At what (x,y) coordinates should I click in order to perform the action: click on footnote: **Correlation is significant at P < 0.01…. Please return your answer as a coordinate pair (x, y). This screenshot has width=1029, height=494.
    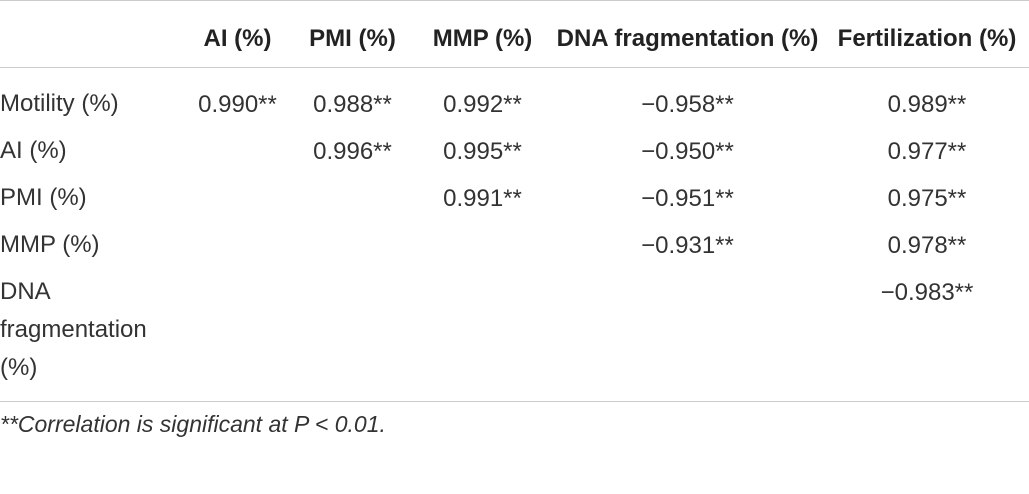
    Looking at the image, I should click on (193, 424).